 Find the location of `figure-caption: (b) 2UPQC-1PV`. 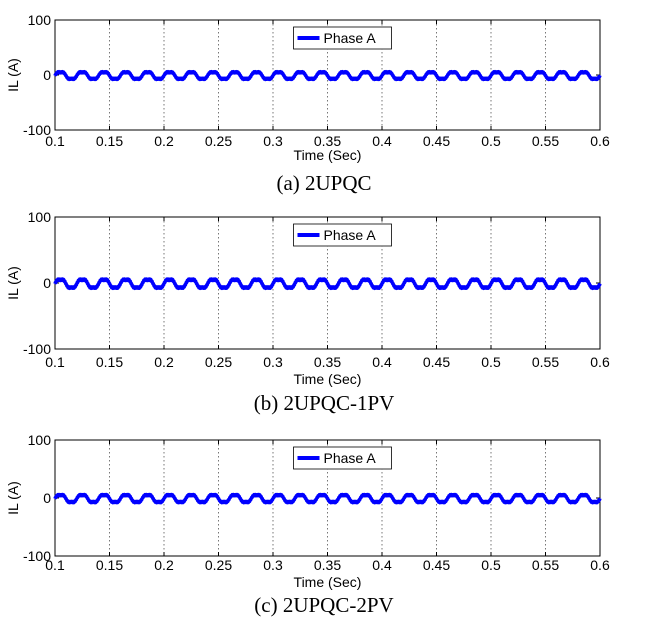

figure-caption: (b) 2UPQC-1PV is located at coordinates (324, 403).